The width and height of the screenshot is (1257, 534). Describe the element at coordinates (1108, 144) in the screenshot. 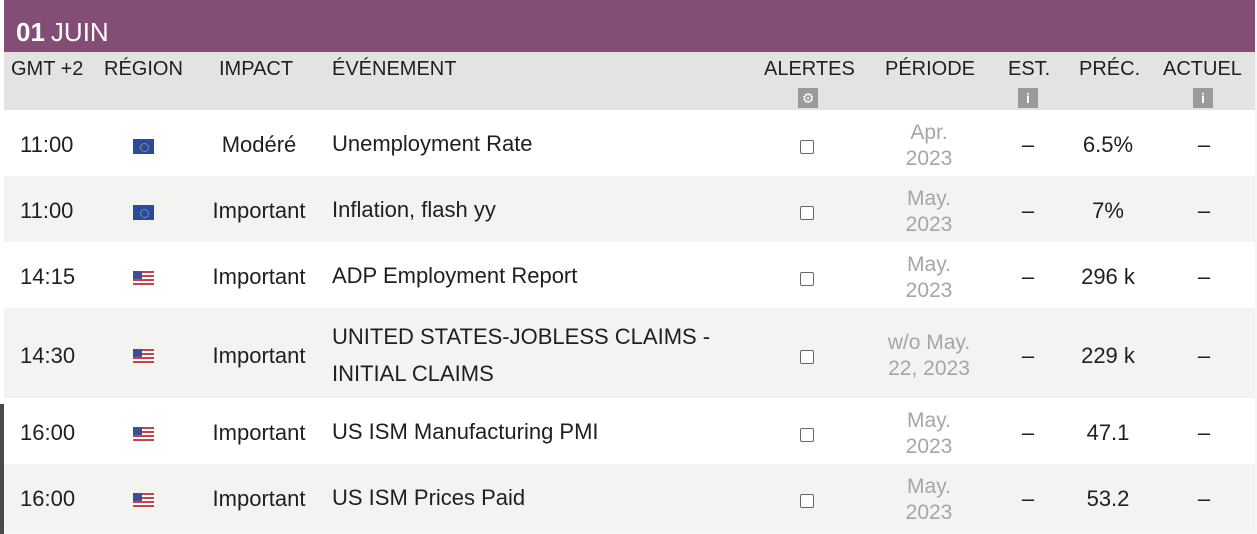

I see `row-previous: 6.5%` at that location.